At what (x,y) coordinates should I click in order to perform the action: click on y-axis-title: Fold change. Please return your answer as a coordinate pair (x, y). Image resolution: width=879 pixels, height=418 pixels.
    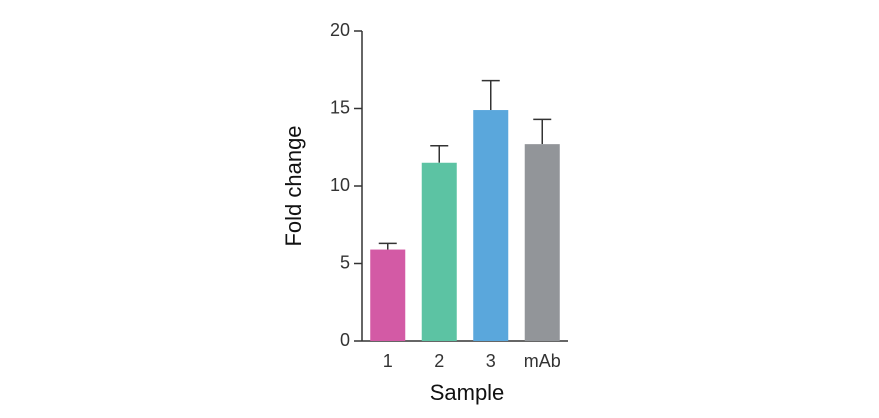
    Looking at the image, I should click on (293, 185).